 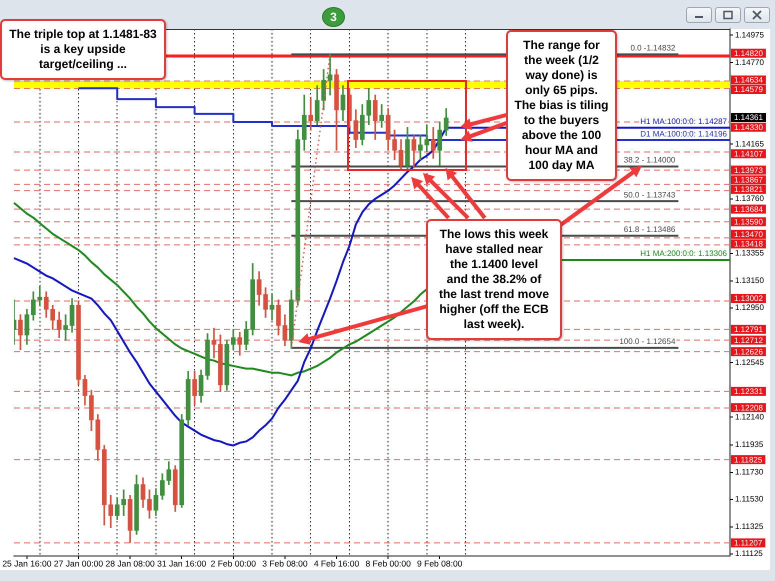 I want to click on y-tick-label: 1.11125, so click(x=749, y=553).